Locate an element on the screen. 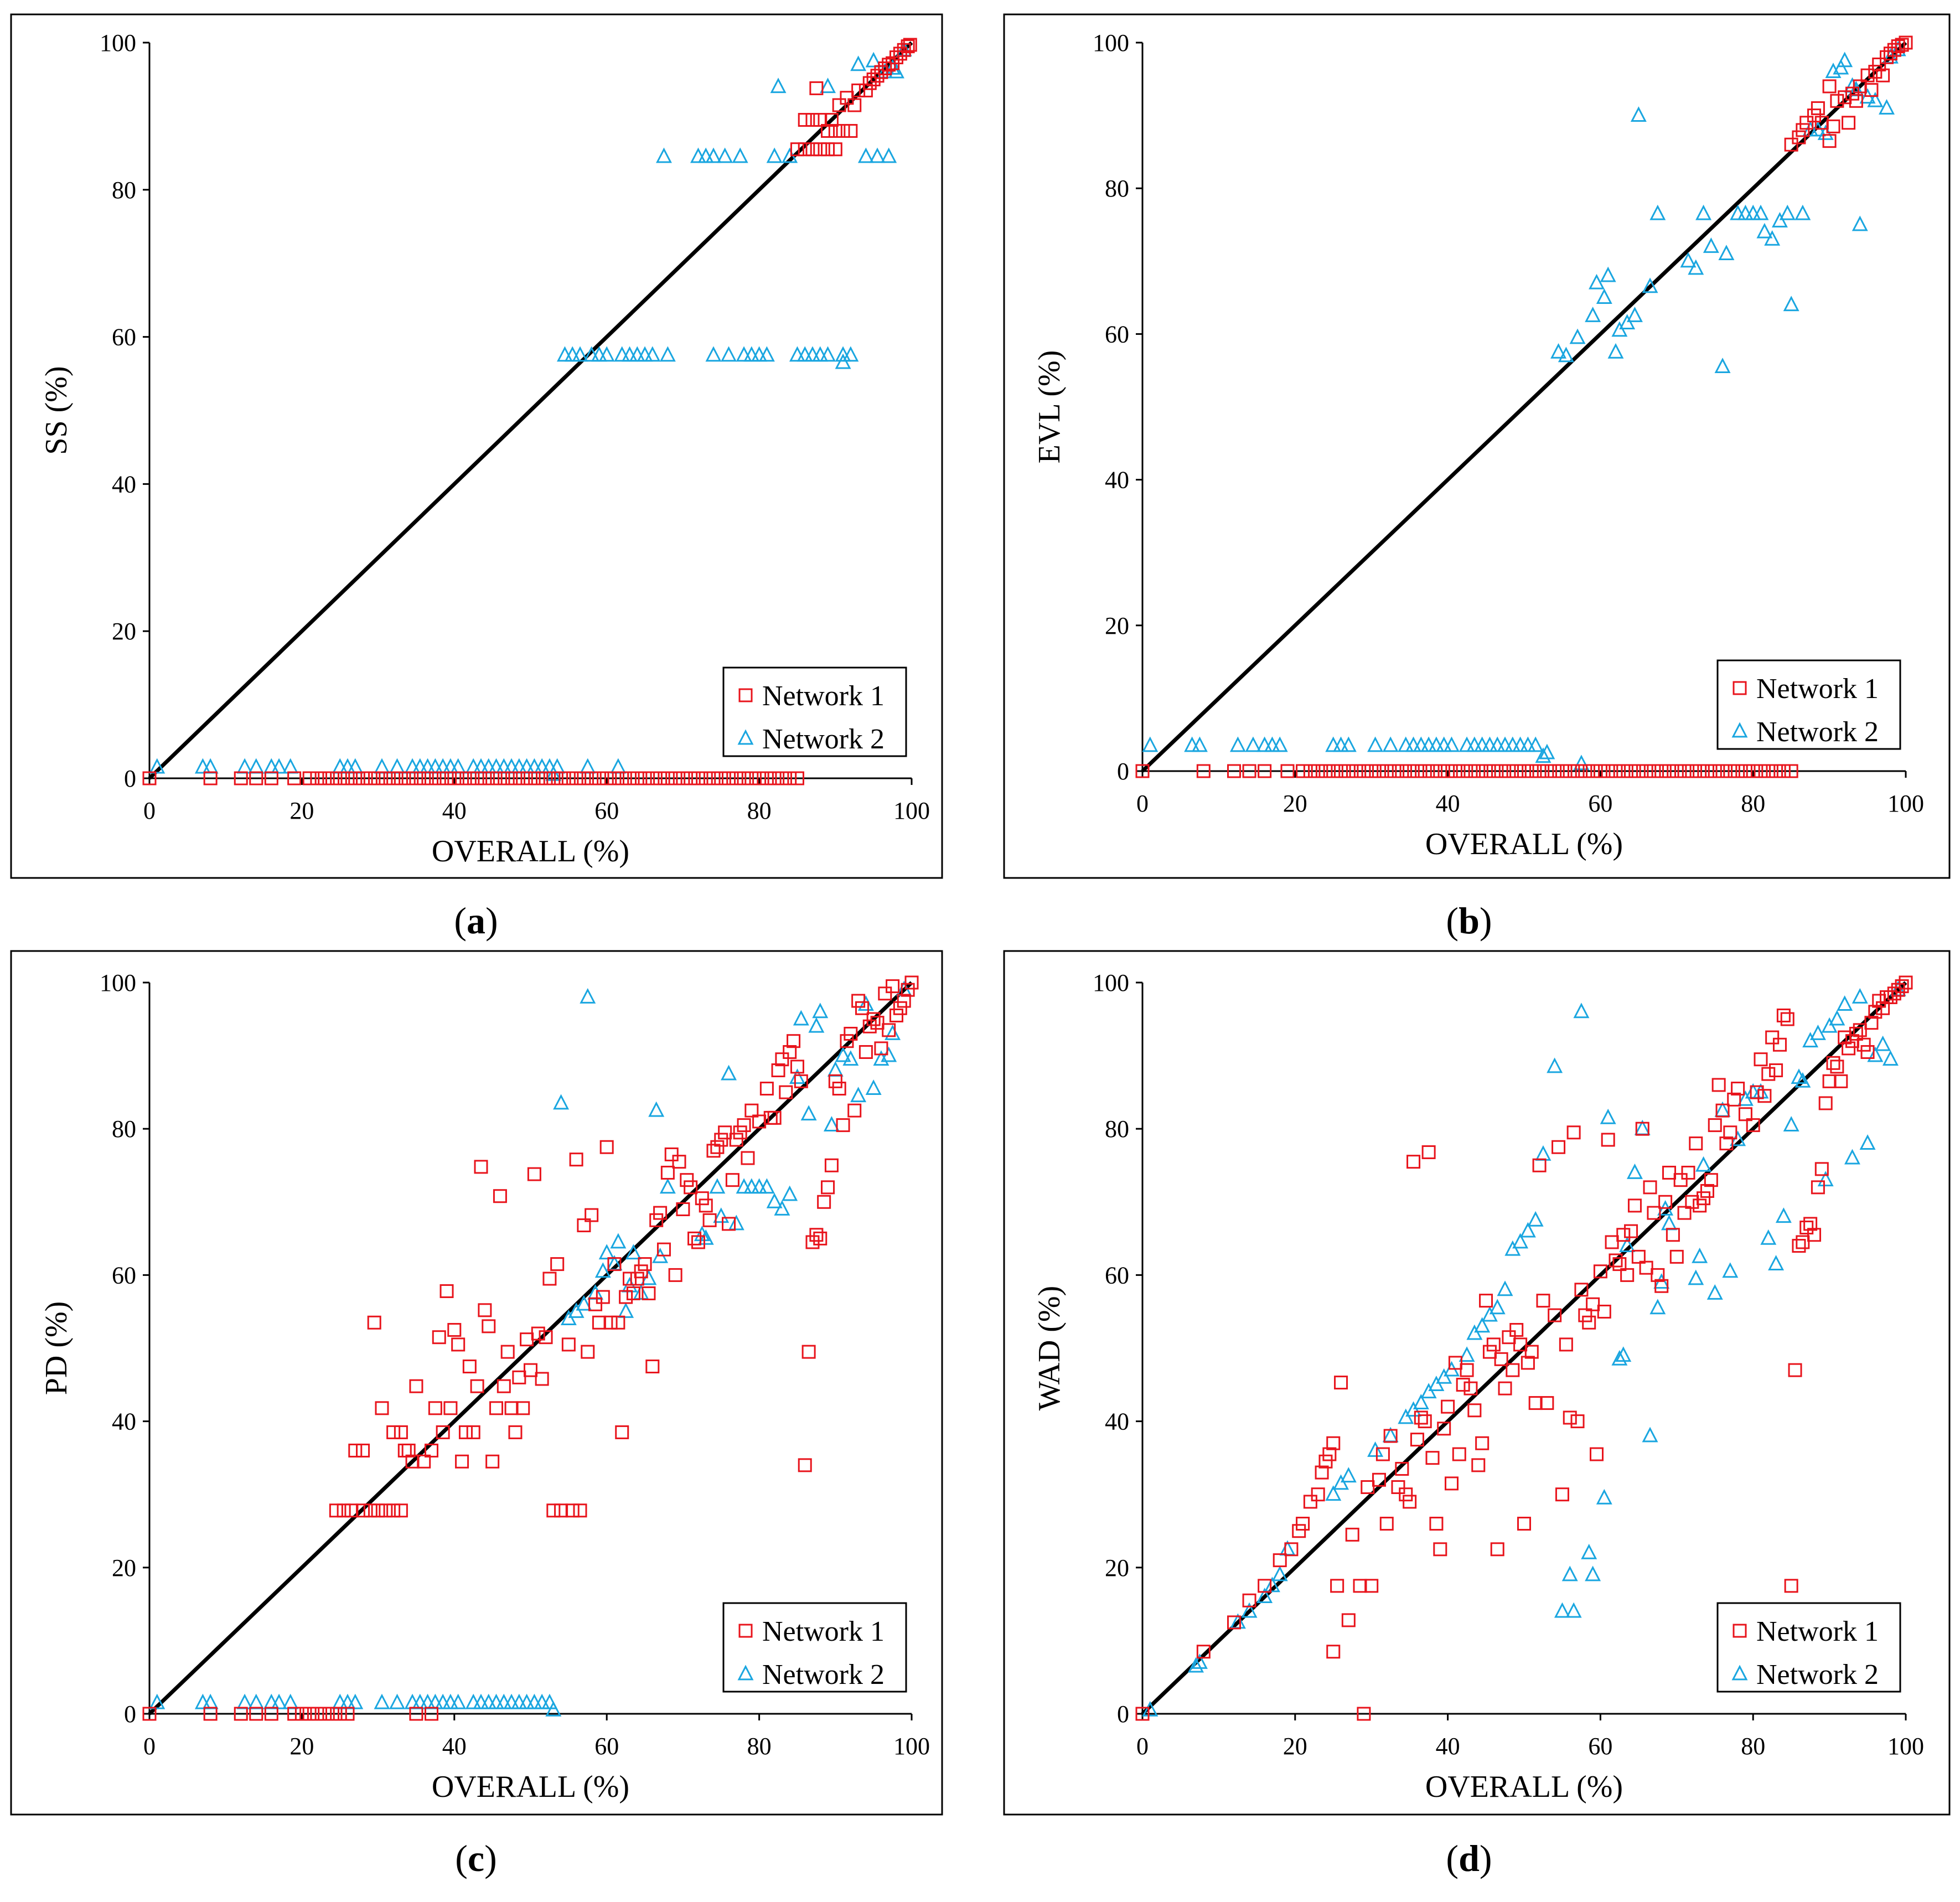 The width and height of the screenshot is (1960, 1902). y-axis-title: EVL (%) is located at coordinates (1049, 407).